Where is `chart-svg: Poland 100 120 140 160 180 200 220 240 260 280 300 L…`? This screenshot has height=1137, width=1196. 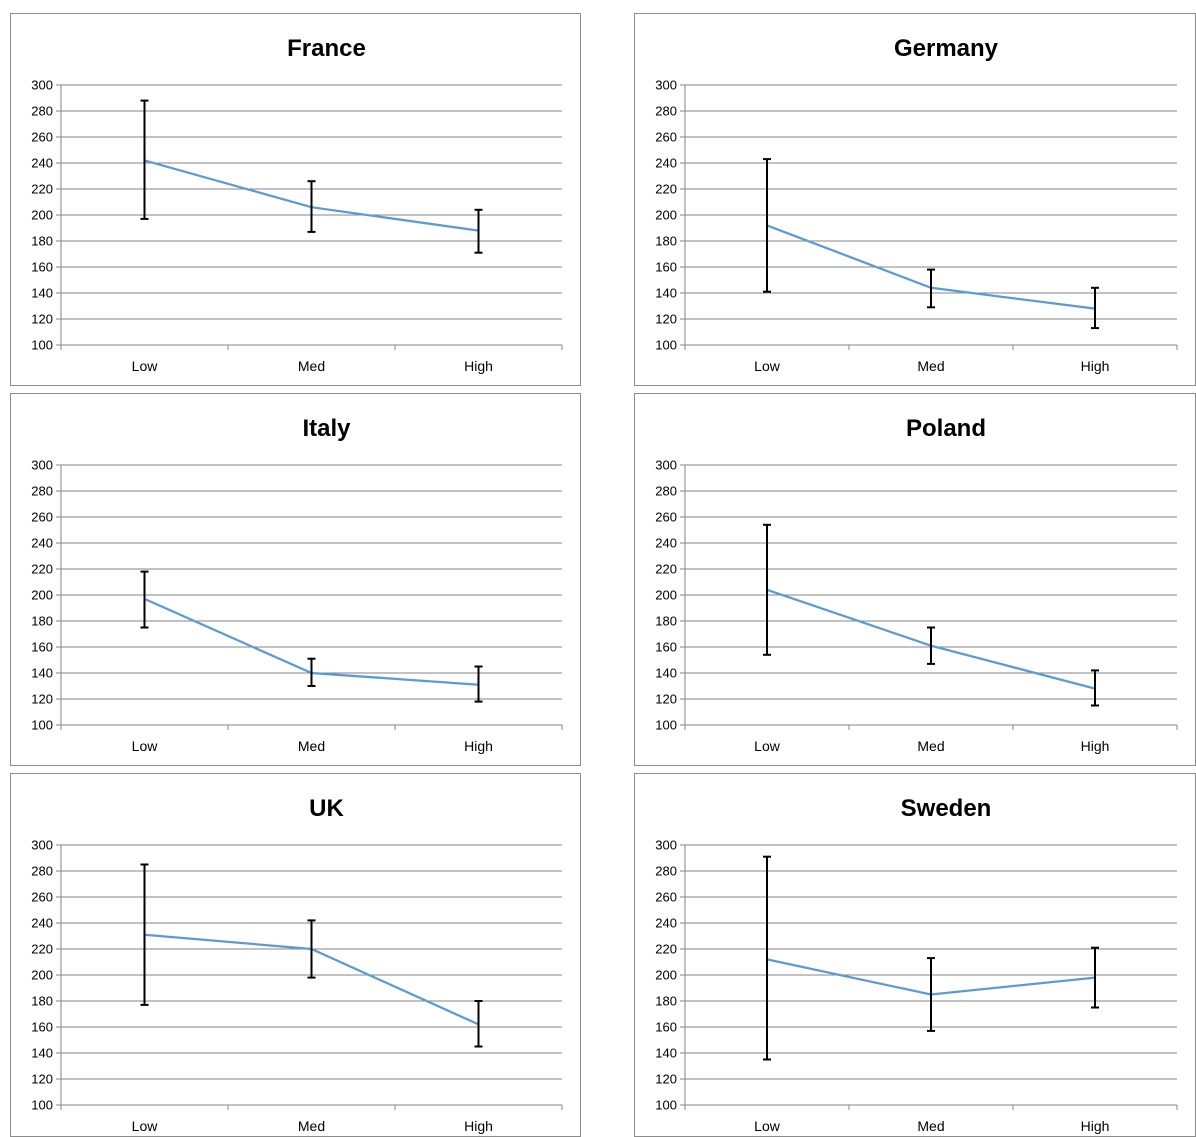
chart-svg: Poland 100 120 140 160 180 200 220 240 260 280 300 L… is located at coordinates (916, 584).